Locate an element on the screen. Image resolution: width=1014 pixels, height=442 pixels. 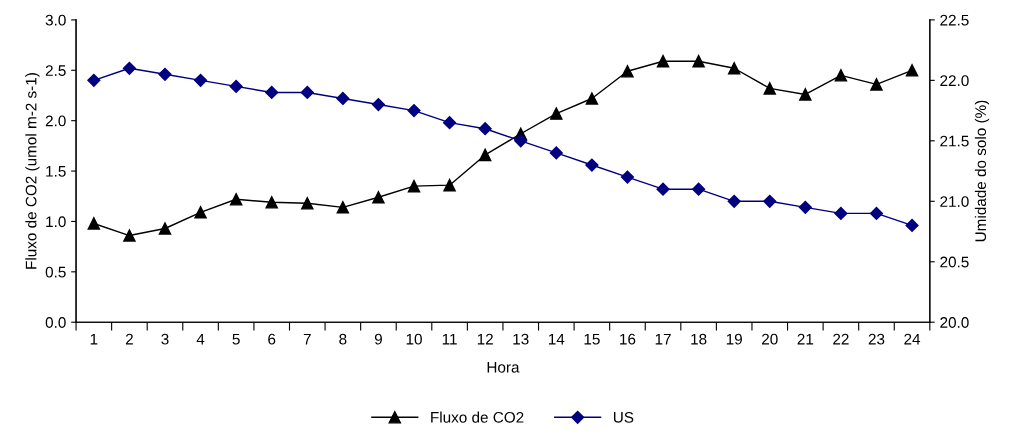
y-tick-label: 0.5 is located at coordinates (55, 272).